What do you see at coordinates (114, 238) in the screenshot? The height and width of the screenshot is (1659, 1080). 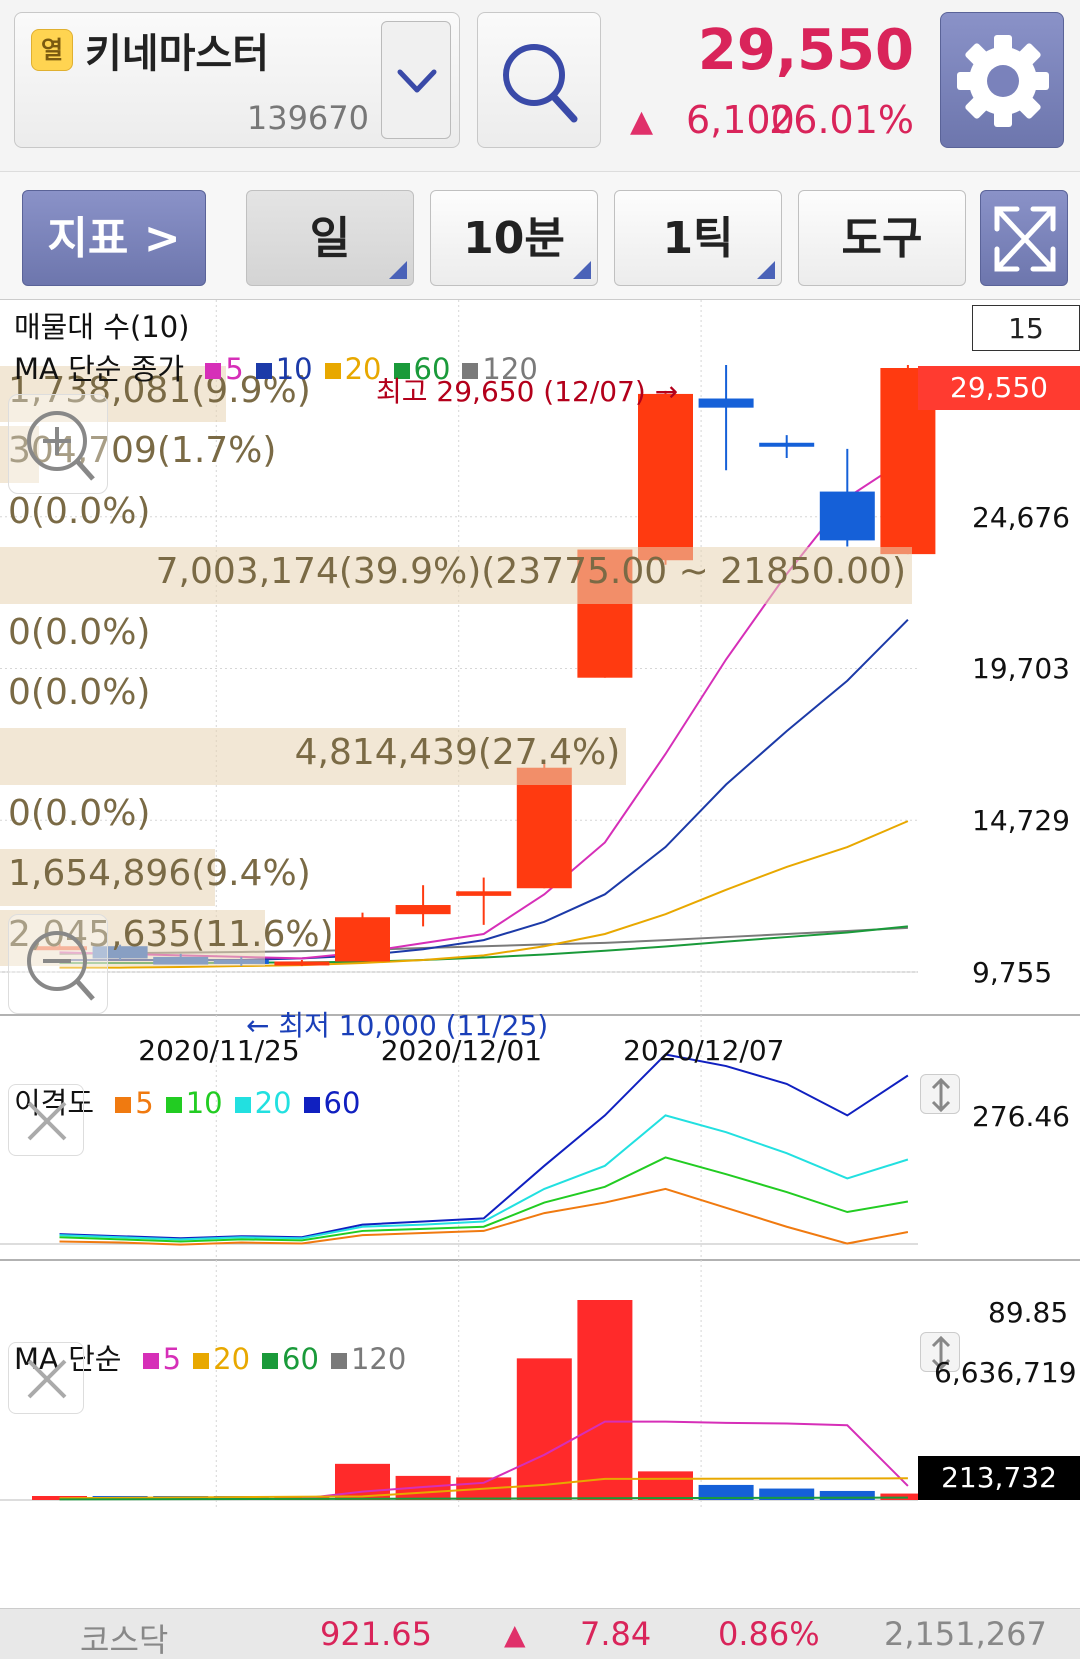 I see `indicator-button: 지표 >` at bounding box center [114, 238].